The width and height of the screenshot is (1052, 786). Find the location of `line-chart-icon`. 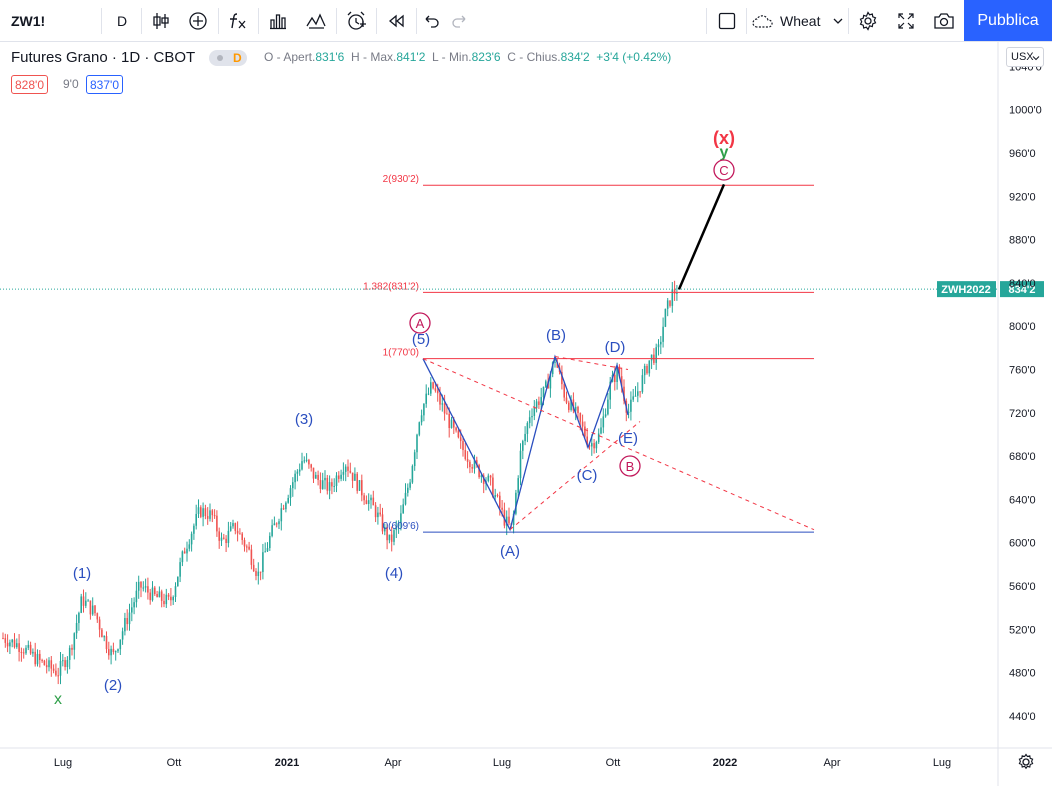

line-chart-icon is located at coordinates (316, 20).